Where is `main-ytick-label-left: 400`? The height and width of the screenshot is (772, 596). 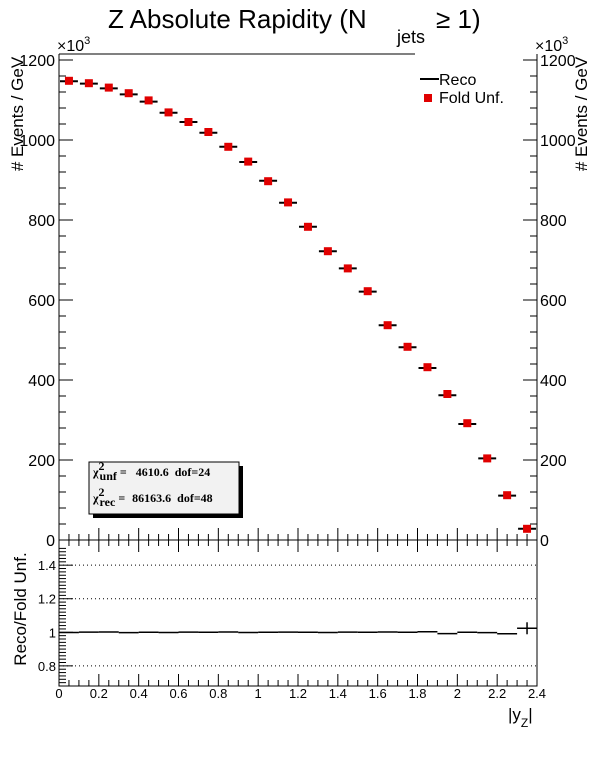 main-ytick-label-left: 400 is located at coordinates (41, 381).